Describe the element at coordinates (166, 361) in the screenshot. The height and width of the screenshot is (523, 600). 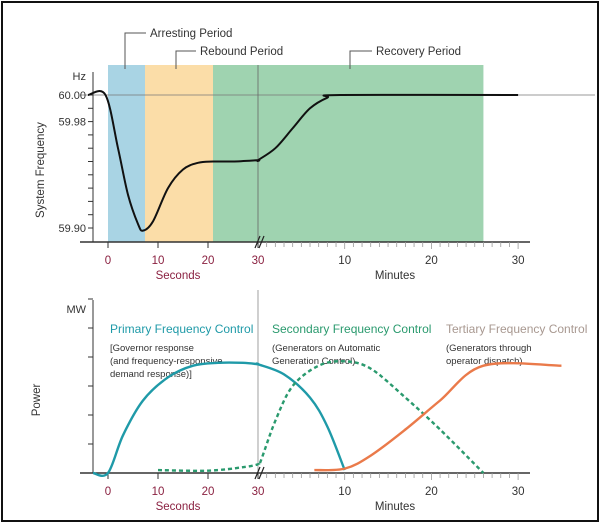
I see `control-description: (and frequency-responsive` at that location.